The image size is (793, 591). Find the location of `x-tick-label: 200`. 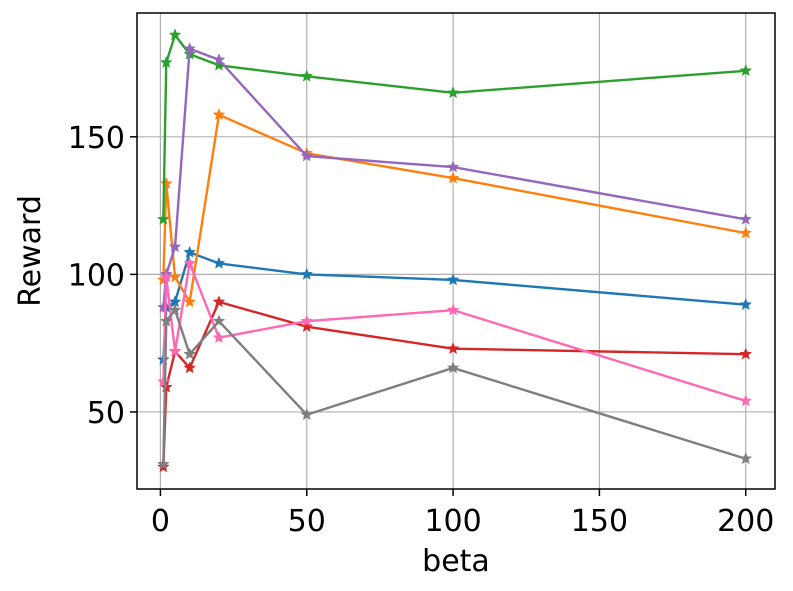

x-tick-label: 200 is located at coordinates (745, 521).